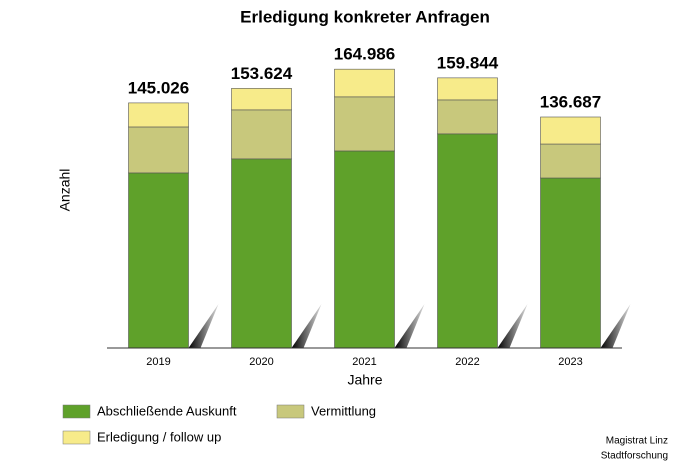 The width and height of the screenshot is (680, 468). What do you see at coordinates (570, 362) in the screenshot?
I see `x-tick-label: 2023` at bounding box center [570, 362].